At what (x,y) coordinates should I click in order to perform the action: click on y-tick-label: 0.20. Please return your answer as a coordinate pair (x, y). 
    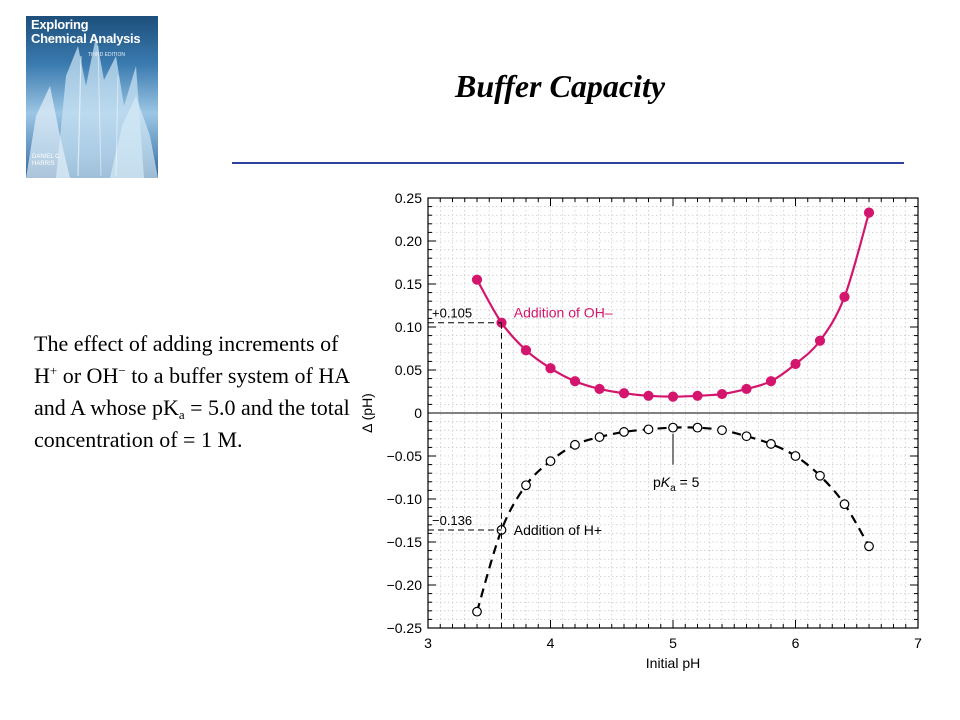
    Looking at the image, I should click on (408, 241).